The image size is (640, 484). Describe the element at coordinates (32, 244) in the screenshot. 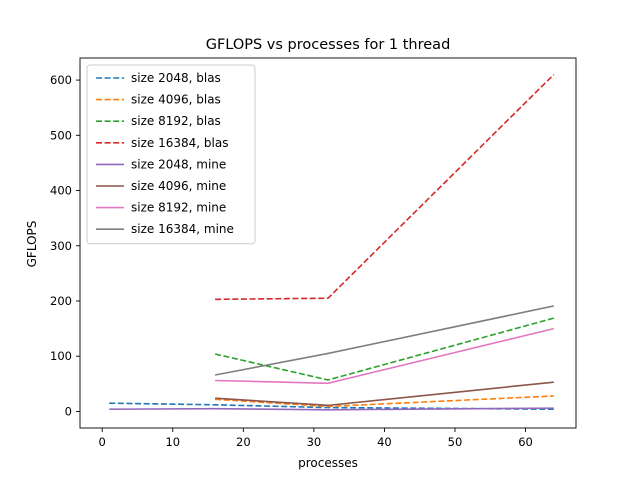

I see `y-axis-label: GFLOPS` at that location.